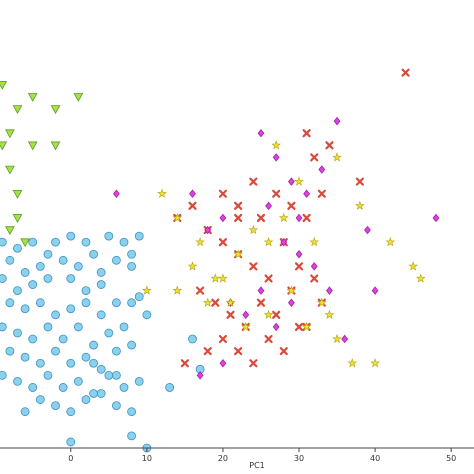 The image size is (474, 474). What do you see at coordinates (223, 458) in the screenshot?
I see `x-tick-label: 20` at bounding box center [223, 458].